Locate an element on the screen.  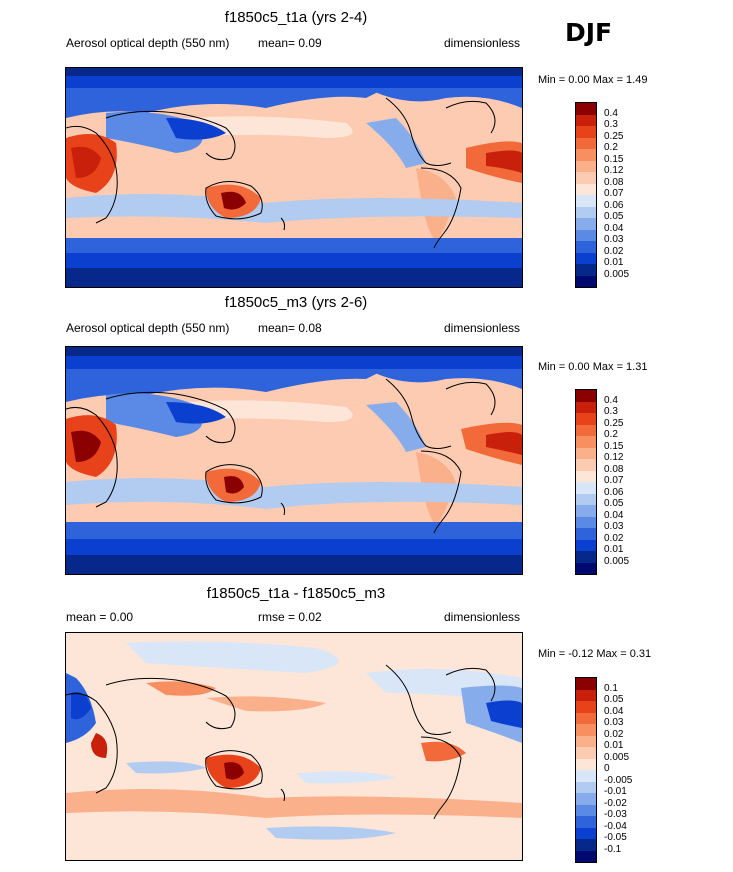
panel-3-title: f1850c5_t1a - f1850c5_m3 is located at coordinates (296, 593).